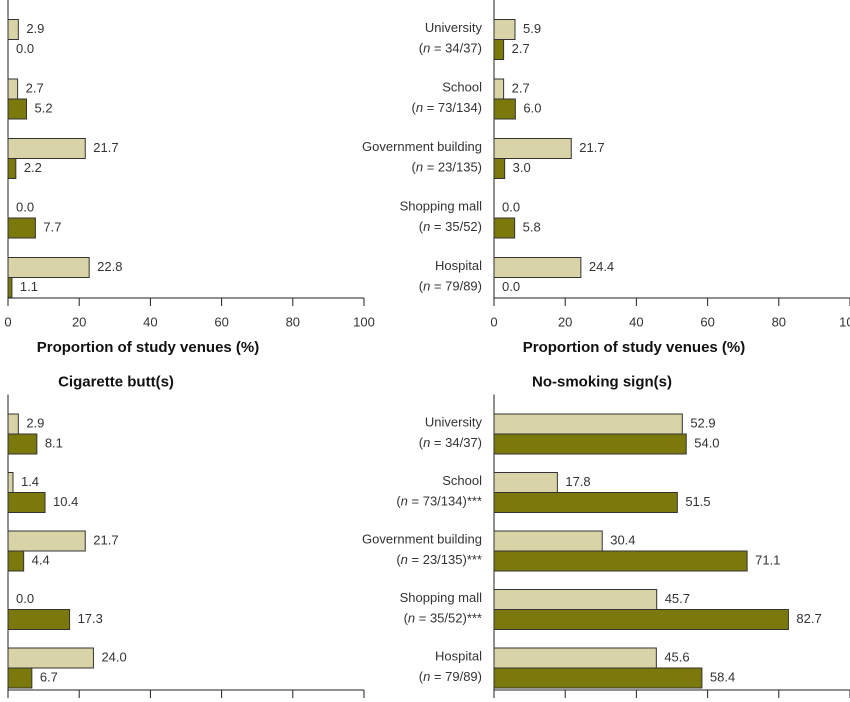 This screenshot has height=702, width=850. Describe the element at coordinates (532, 107) in the screenshot. I see `value-label: 6.0` at that location.